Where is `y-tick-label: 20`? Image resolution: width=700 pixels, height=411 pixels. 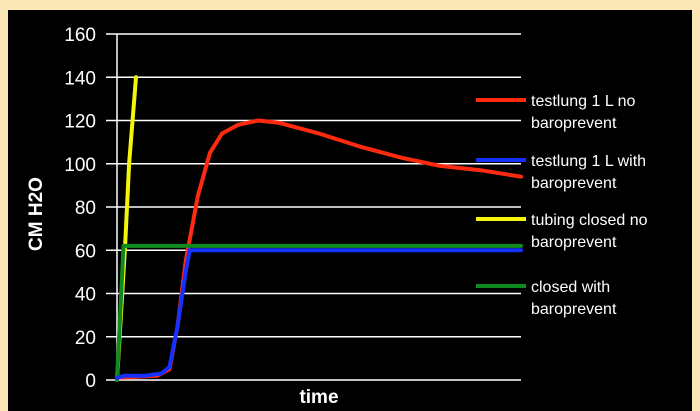
y-tick-label: 20 is located at coordinates (85, 338).